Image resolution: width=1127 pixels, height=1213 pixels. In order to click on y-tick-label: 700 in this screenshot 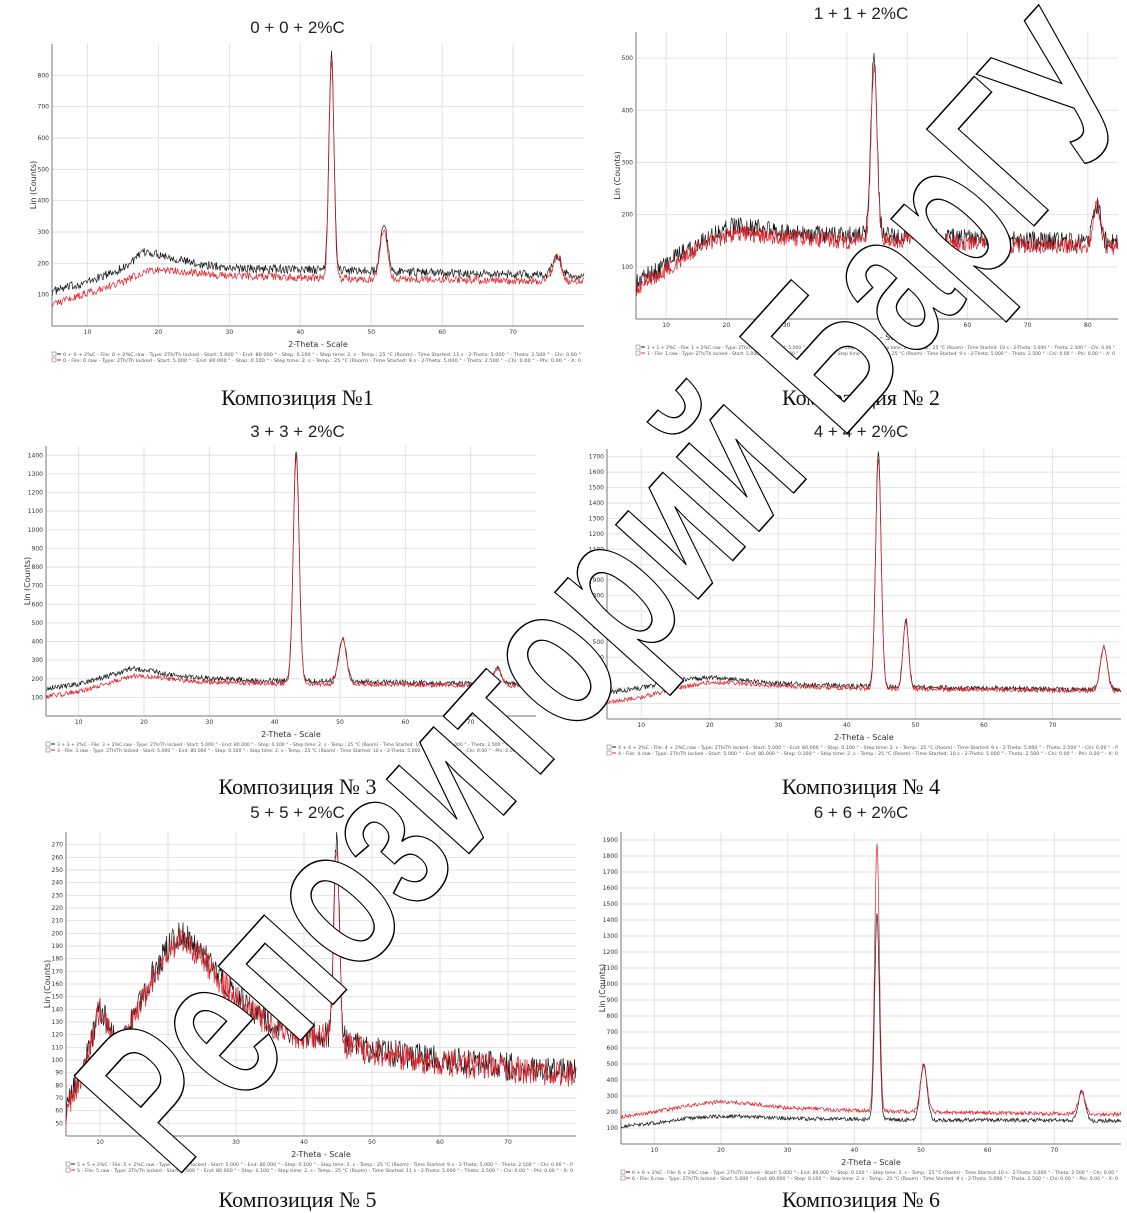, I will do `click(613, 1032)`.